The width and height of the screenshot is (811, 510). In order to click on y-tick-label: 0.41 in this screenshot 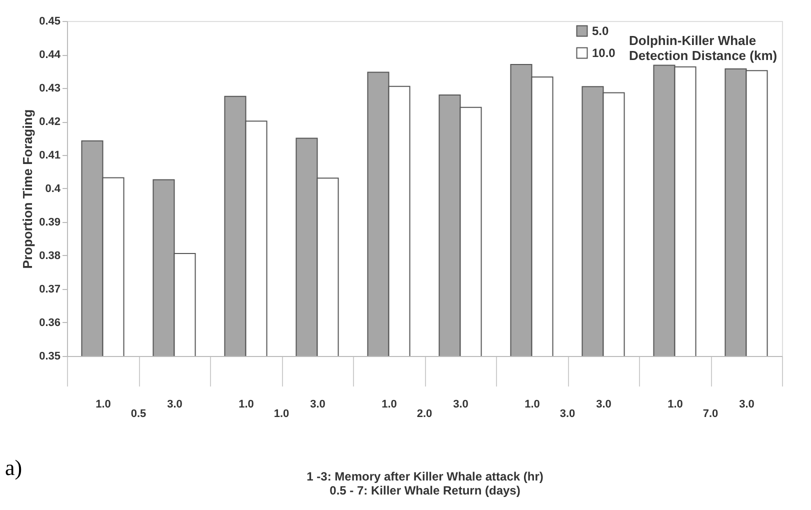, I will do `click(49, 156)`.